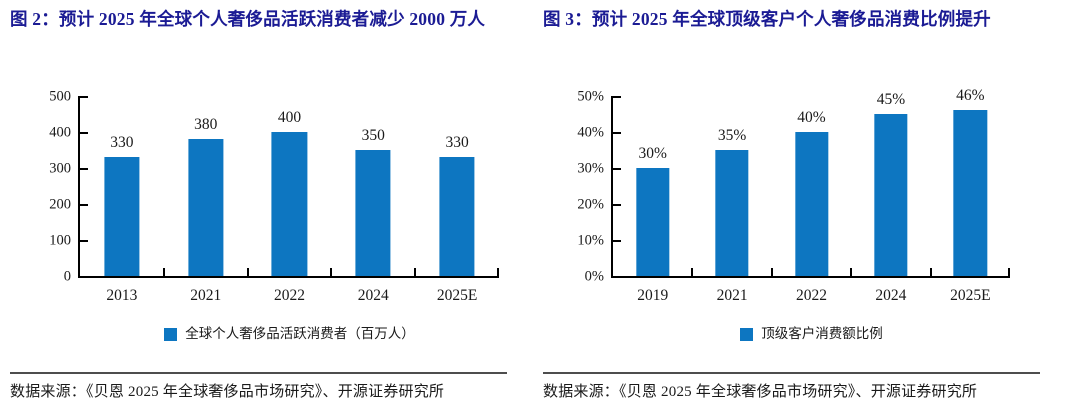 Image resolution: width=1080 pixels, height=417 pixels. What do you see at coordinates (60, 239) in the screenshot?
I see `y-tick-label: 100` at bounding box center [60, 239].